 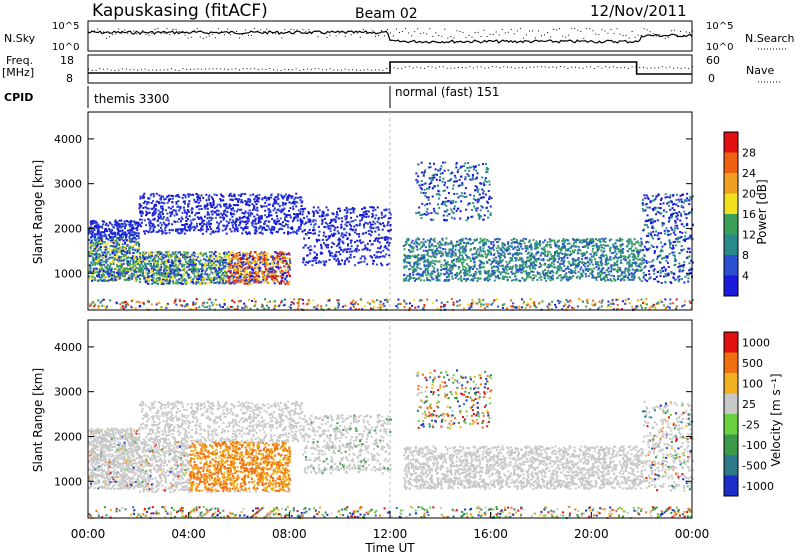 I want to click on freq-trace, so click(x=390, y=68).